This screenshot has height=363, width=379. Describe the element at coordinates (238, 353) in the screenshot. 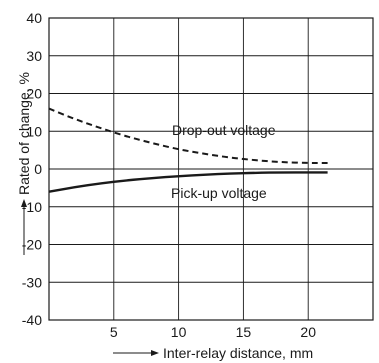

I see `x-axis-title: Inter-relay distance, mm` at that location.